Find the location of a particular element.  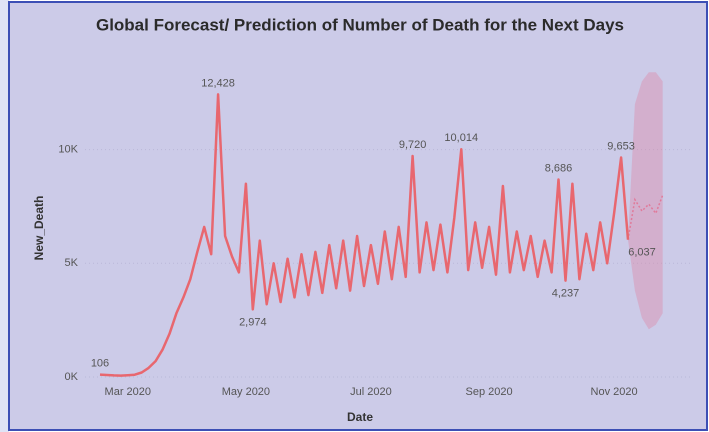

y-tick-label: 0K is located at coordinates (72, 377).